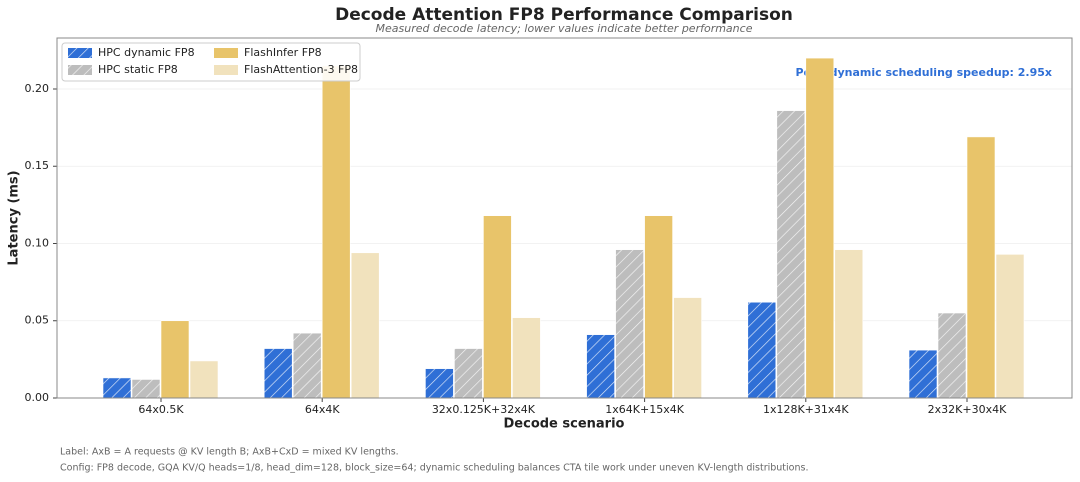 This screenshot has width=1080, height=482. Describe the element at coordinates (211, 62) in the screenshot. I see `legend-box` at that location.